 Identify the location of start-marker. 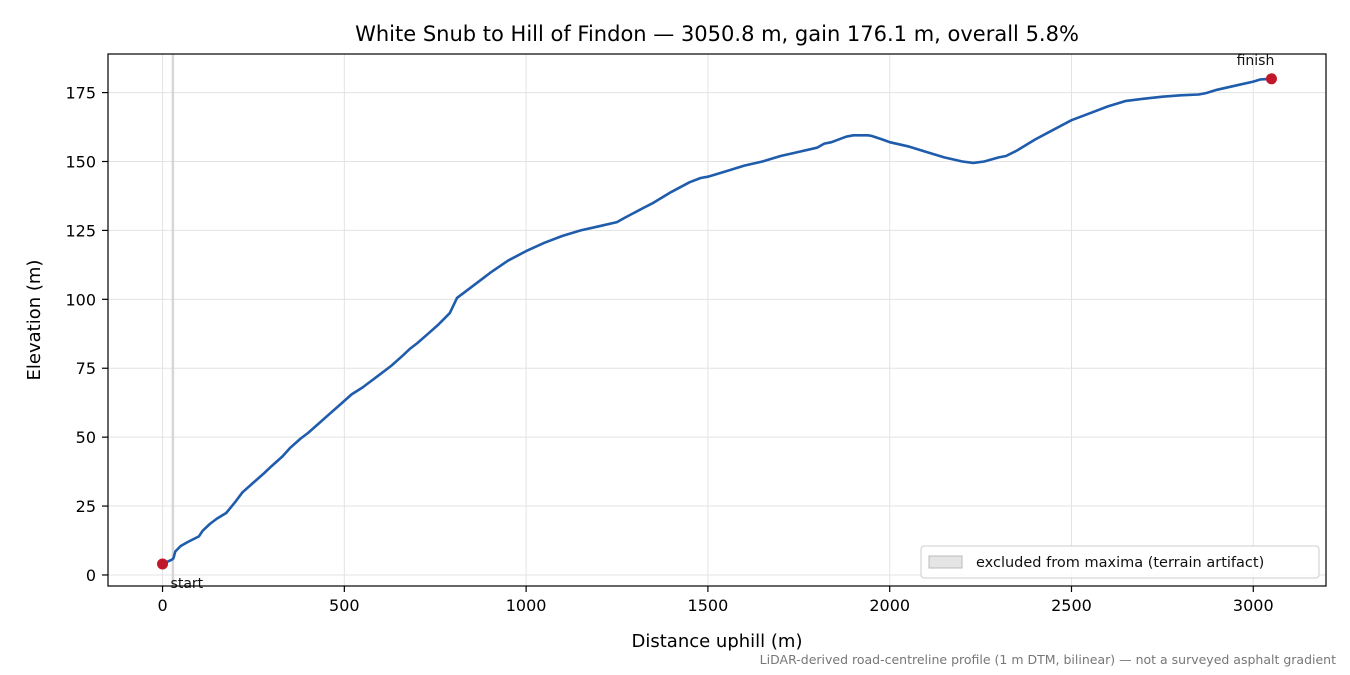
(163, 564).